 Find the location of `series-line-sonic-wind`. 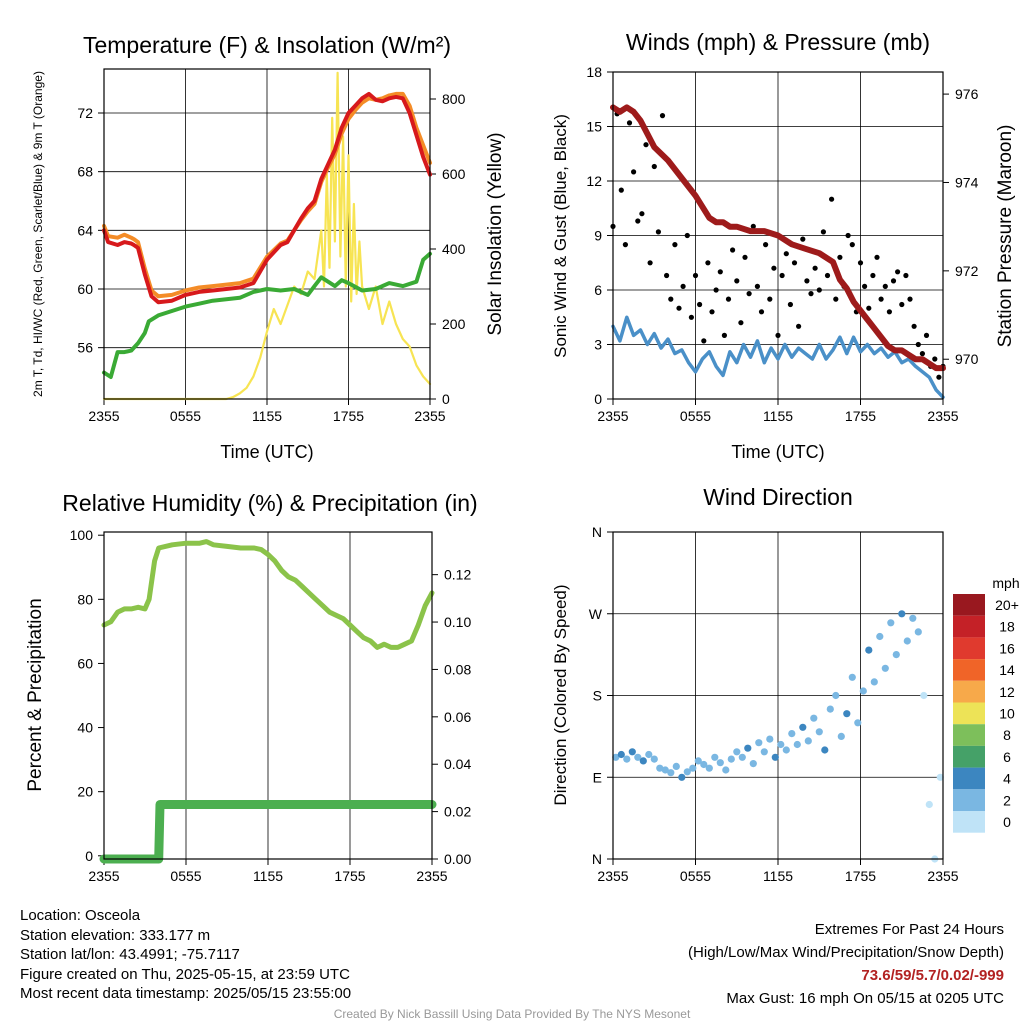

series-line-sonic-wind is located at coordinates (778, 357).